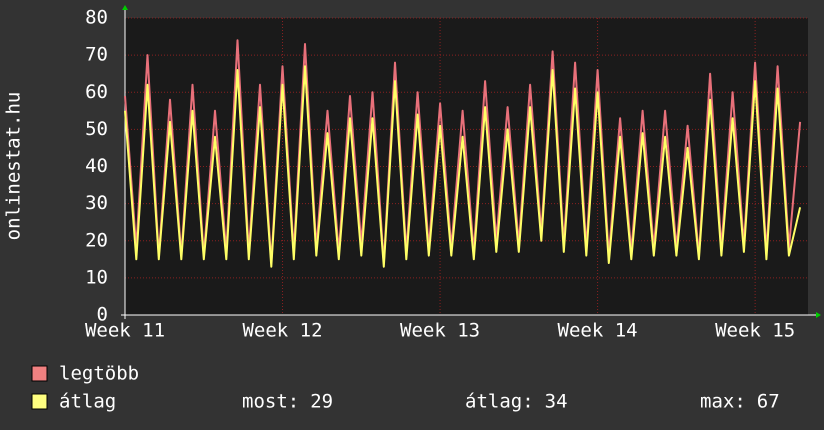 This screenshot has height=430, width=824. What do you see at coordinates (96, 203) in the screenshot?
I see `y-tick-label: 30` at bounding box center [96, 203].